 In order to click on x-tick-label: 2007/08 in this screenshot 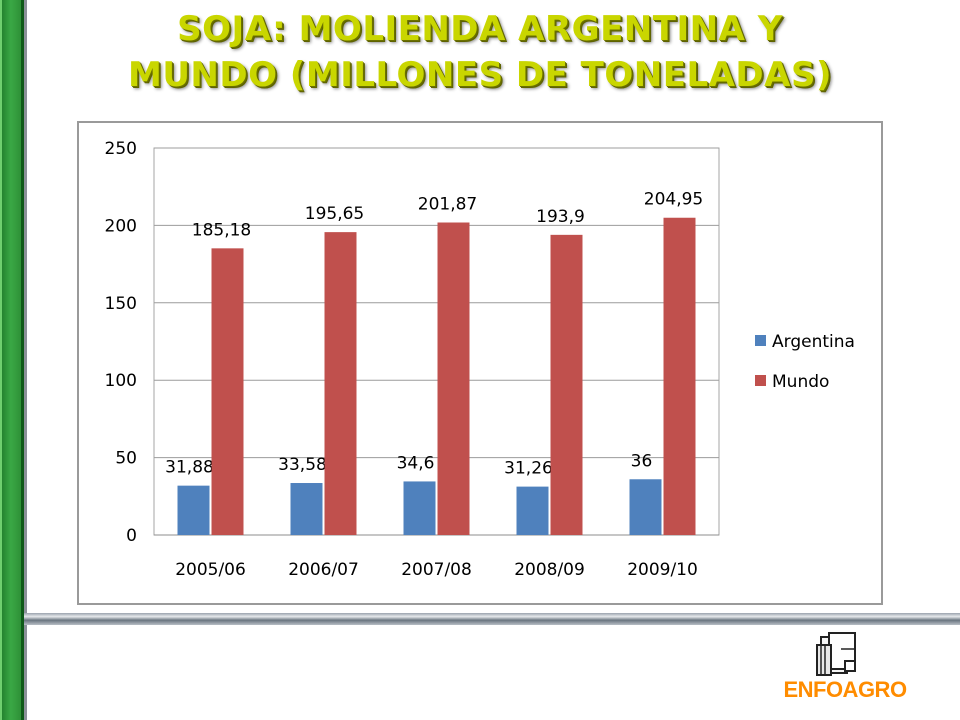, I will do `click(436, 570)`.